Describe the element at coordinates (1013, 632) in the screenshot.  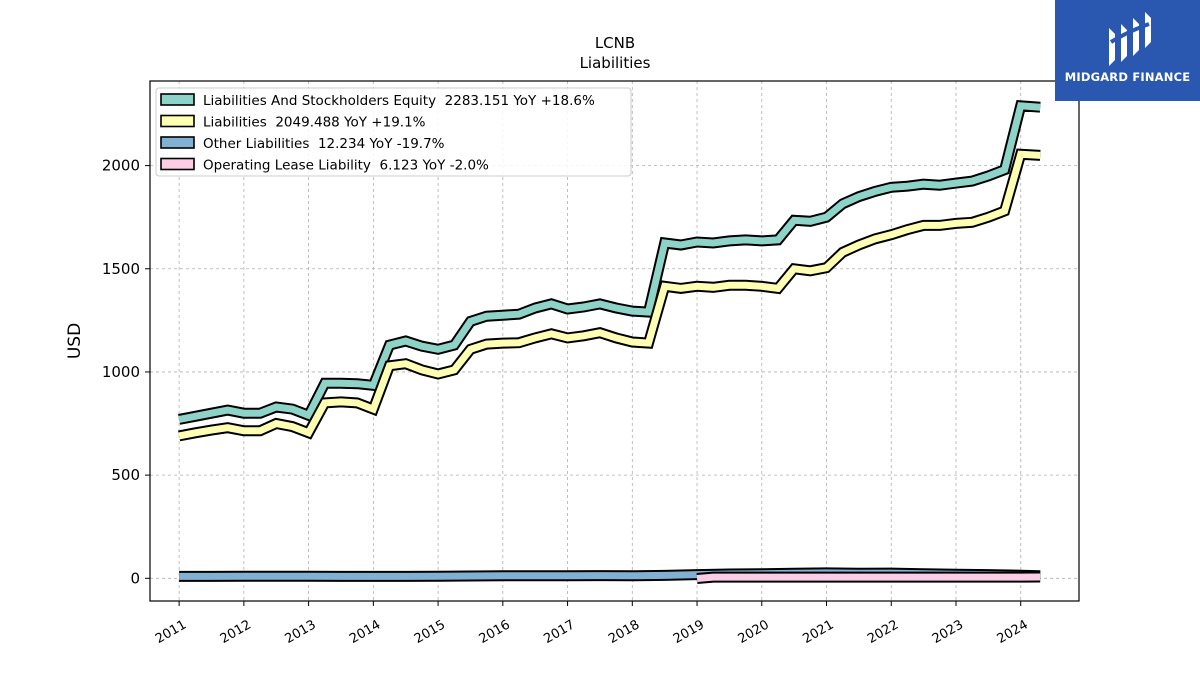
I see `x-tick-label: 2024` at that location.